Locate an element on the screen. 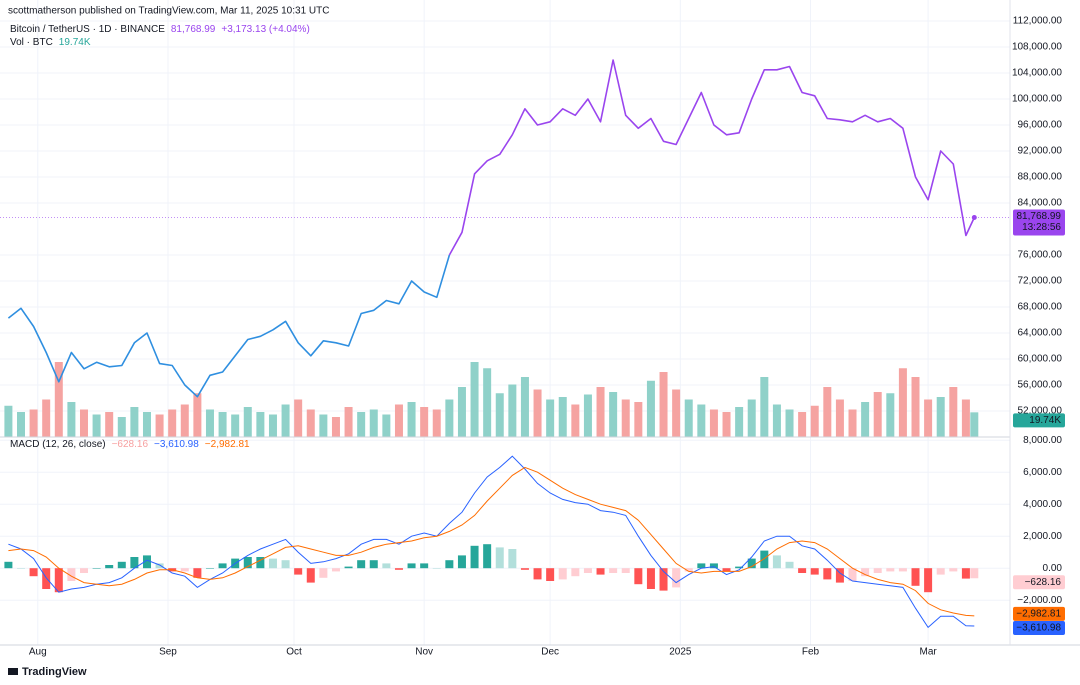  x-tick-label: Feb is located at coordinates (811, 652).